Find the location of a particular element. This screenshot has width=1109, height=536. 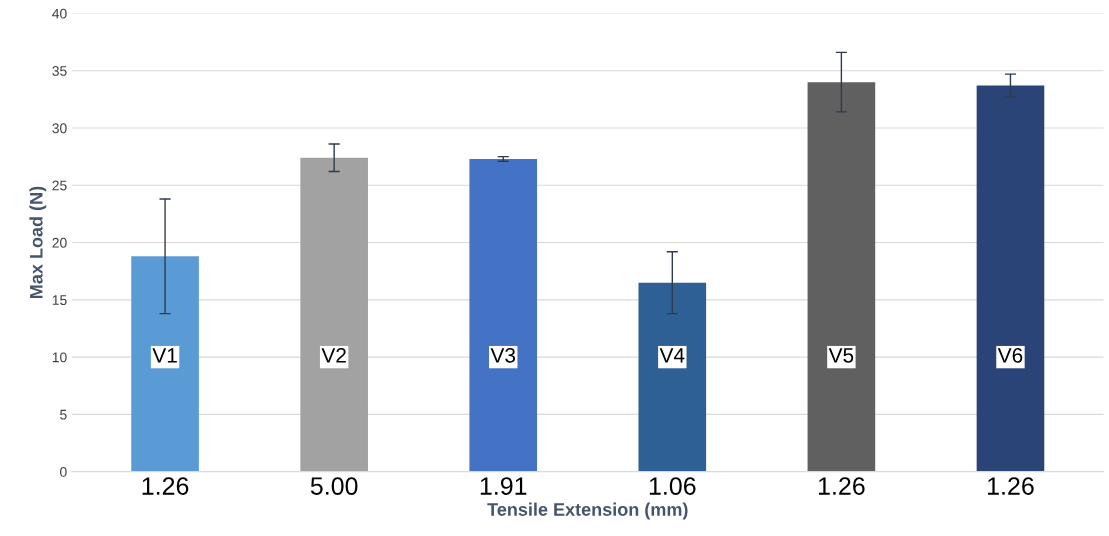

y-tick-label: 25 is located at coordinates (59, 185).